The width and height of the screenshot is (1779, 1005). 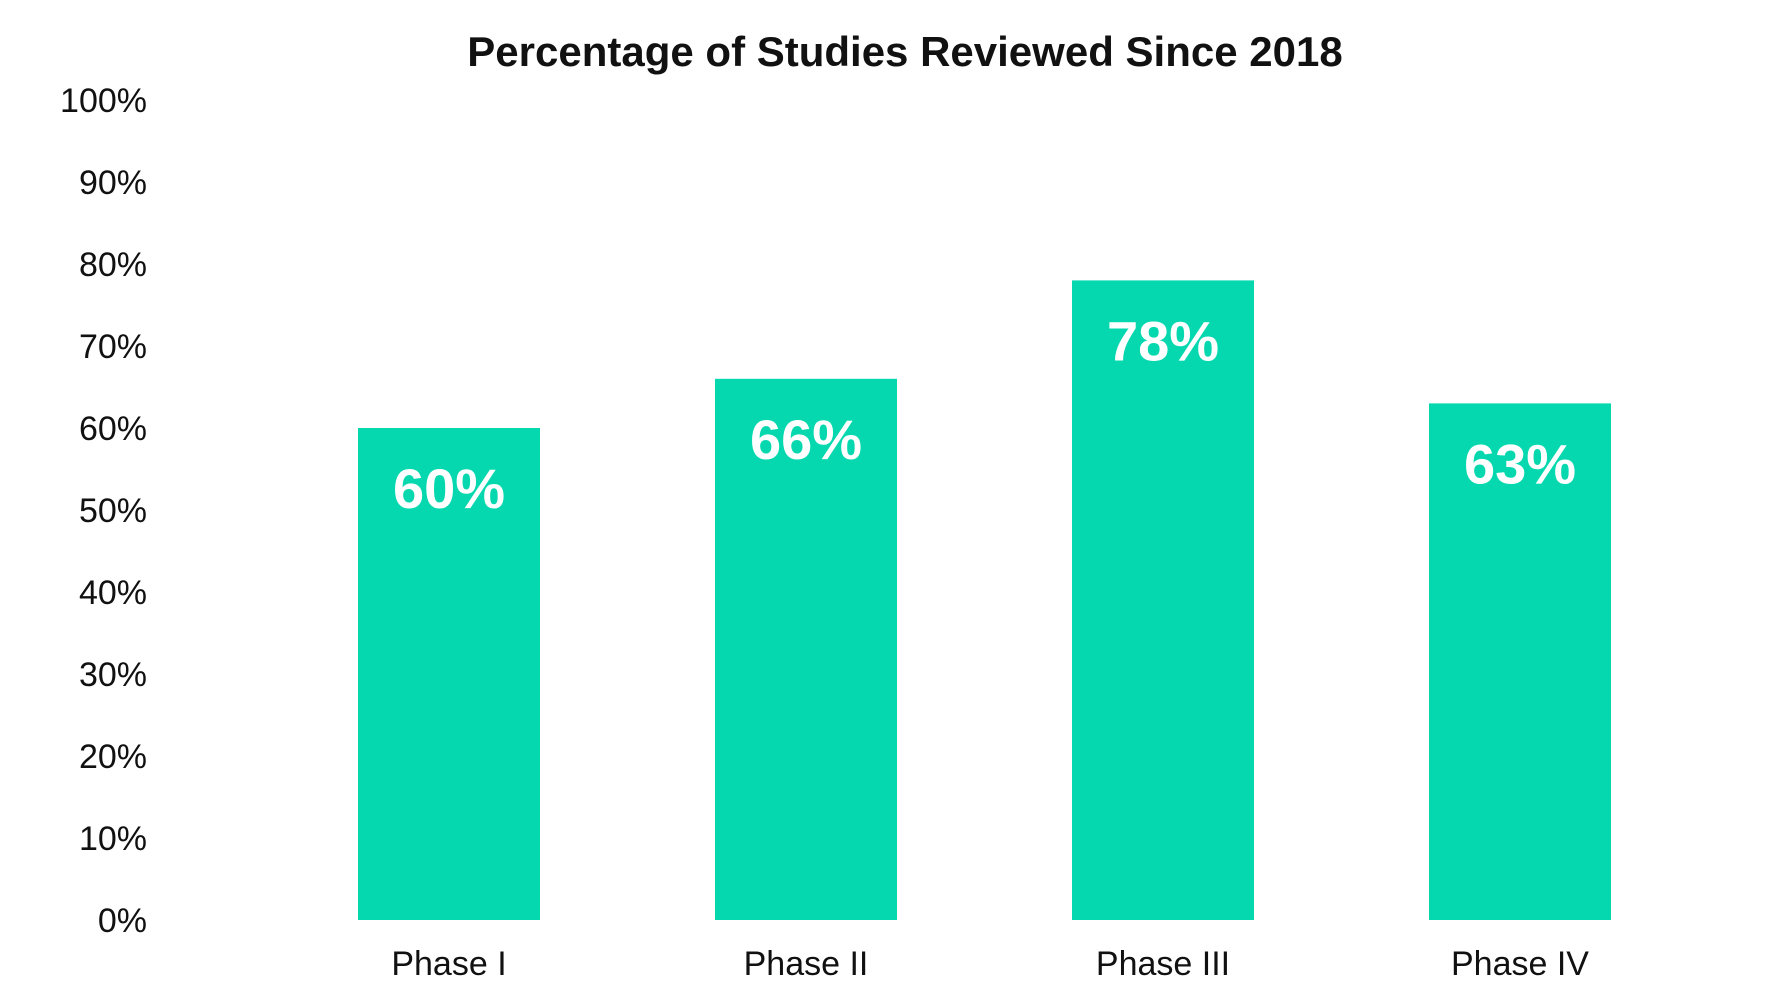 I want to click on bar-value-label: 66%, so click(x=806, y=439).